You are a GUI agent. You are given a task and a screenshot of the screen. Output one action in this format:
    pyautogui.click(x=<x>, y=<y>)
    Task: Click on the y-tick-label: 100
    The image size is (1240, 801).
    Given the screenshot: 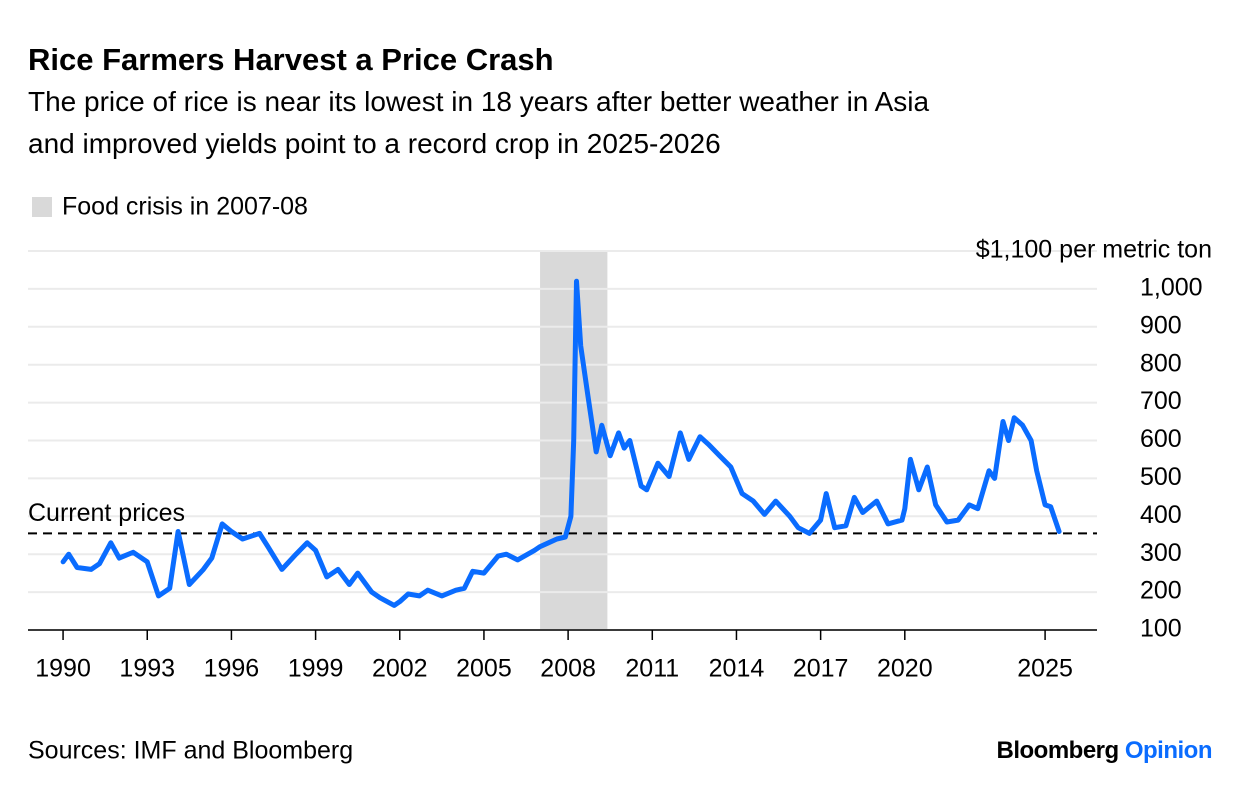 What is the action you would take?
    pyautogui.click(x=1161, y=629)
    